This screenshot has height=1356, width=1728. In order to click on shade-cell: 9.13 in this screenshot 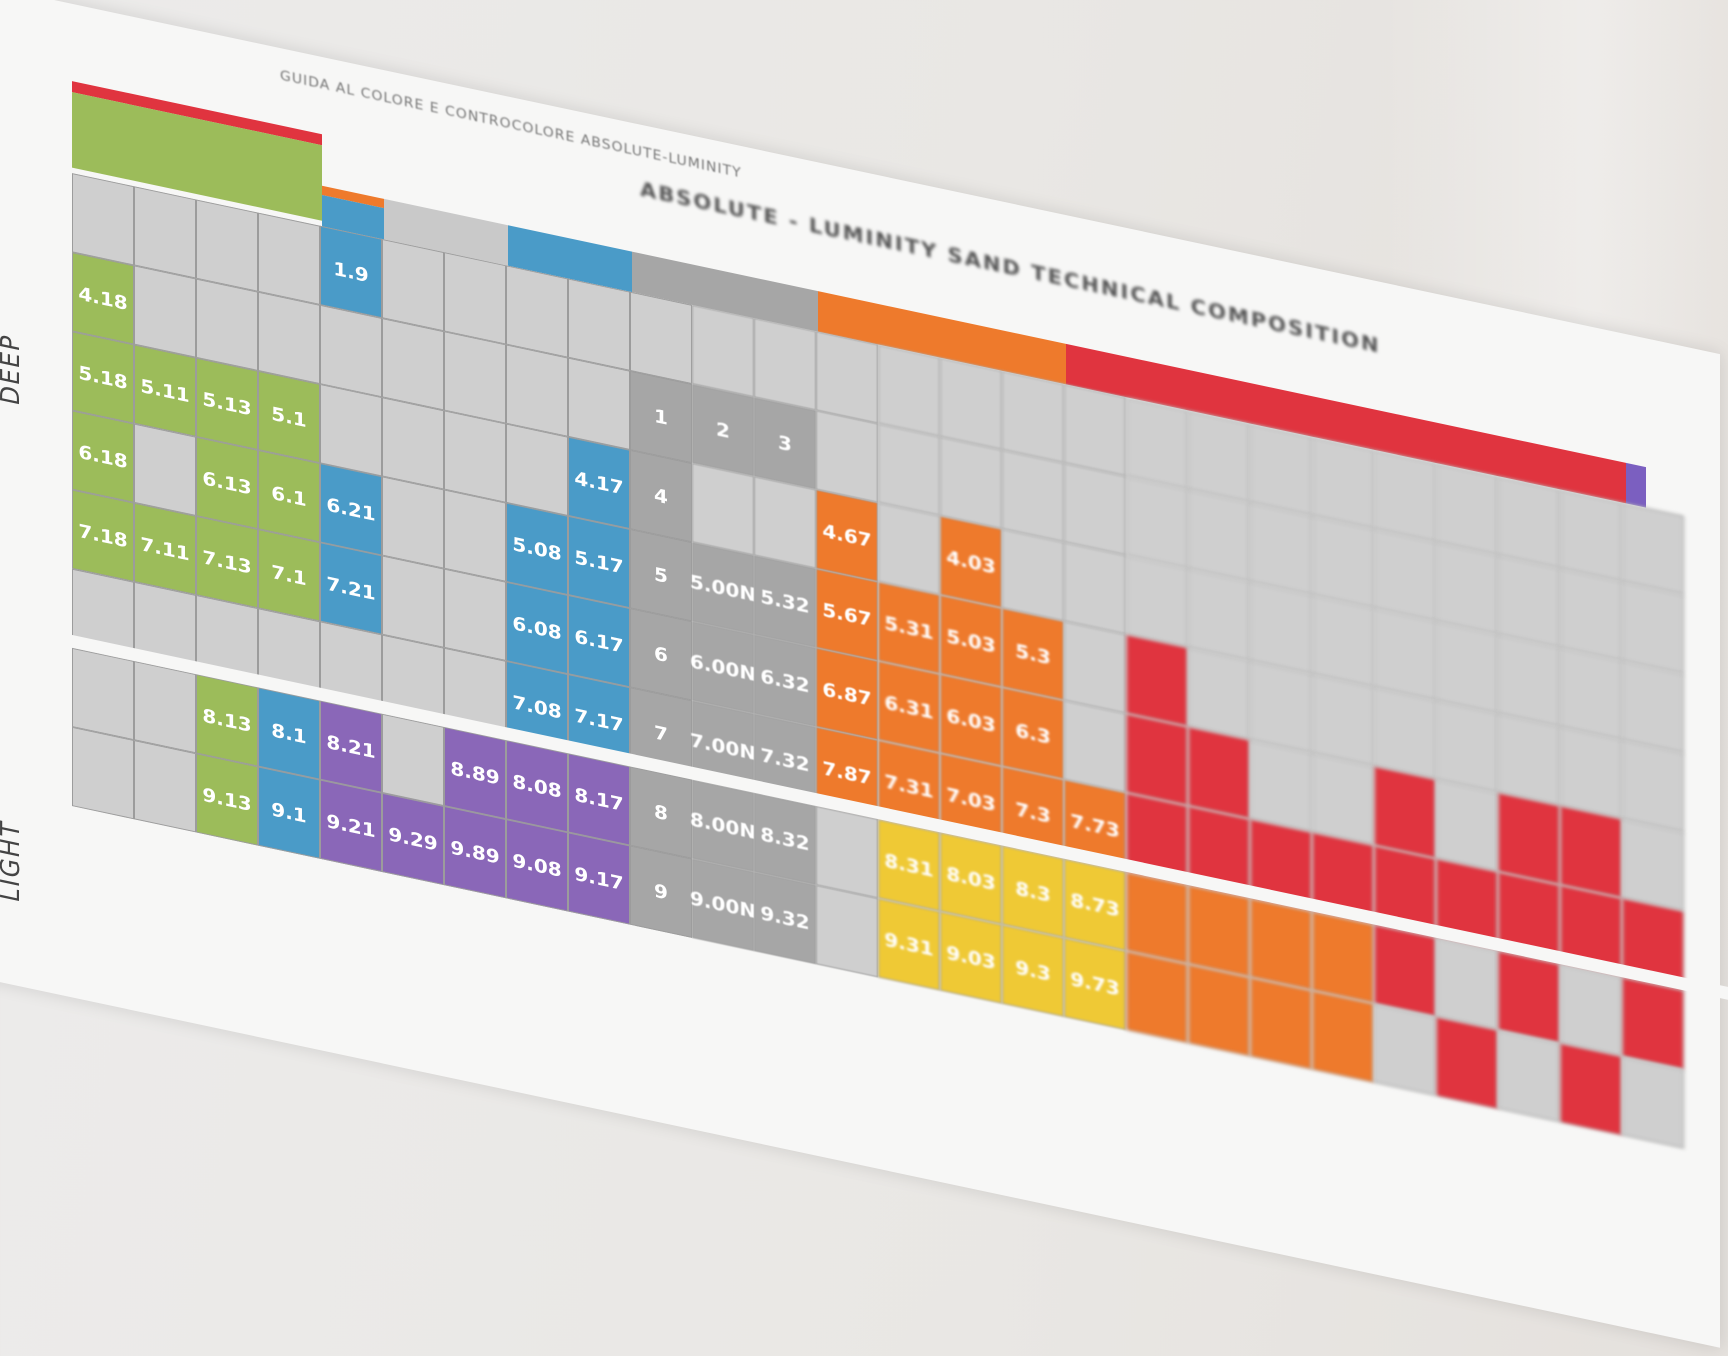, I will do `click(227, 799)`.